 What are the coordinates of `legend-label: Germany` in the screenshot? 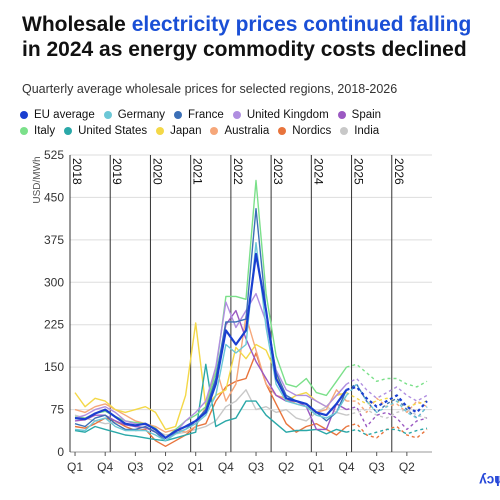 It's located at (141, 115).